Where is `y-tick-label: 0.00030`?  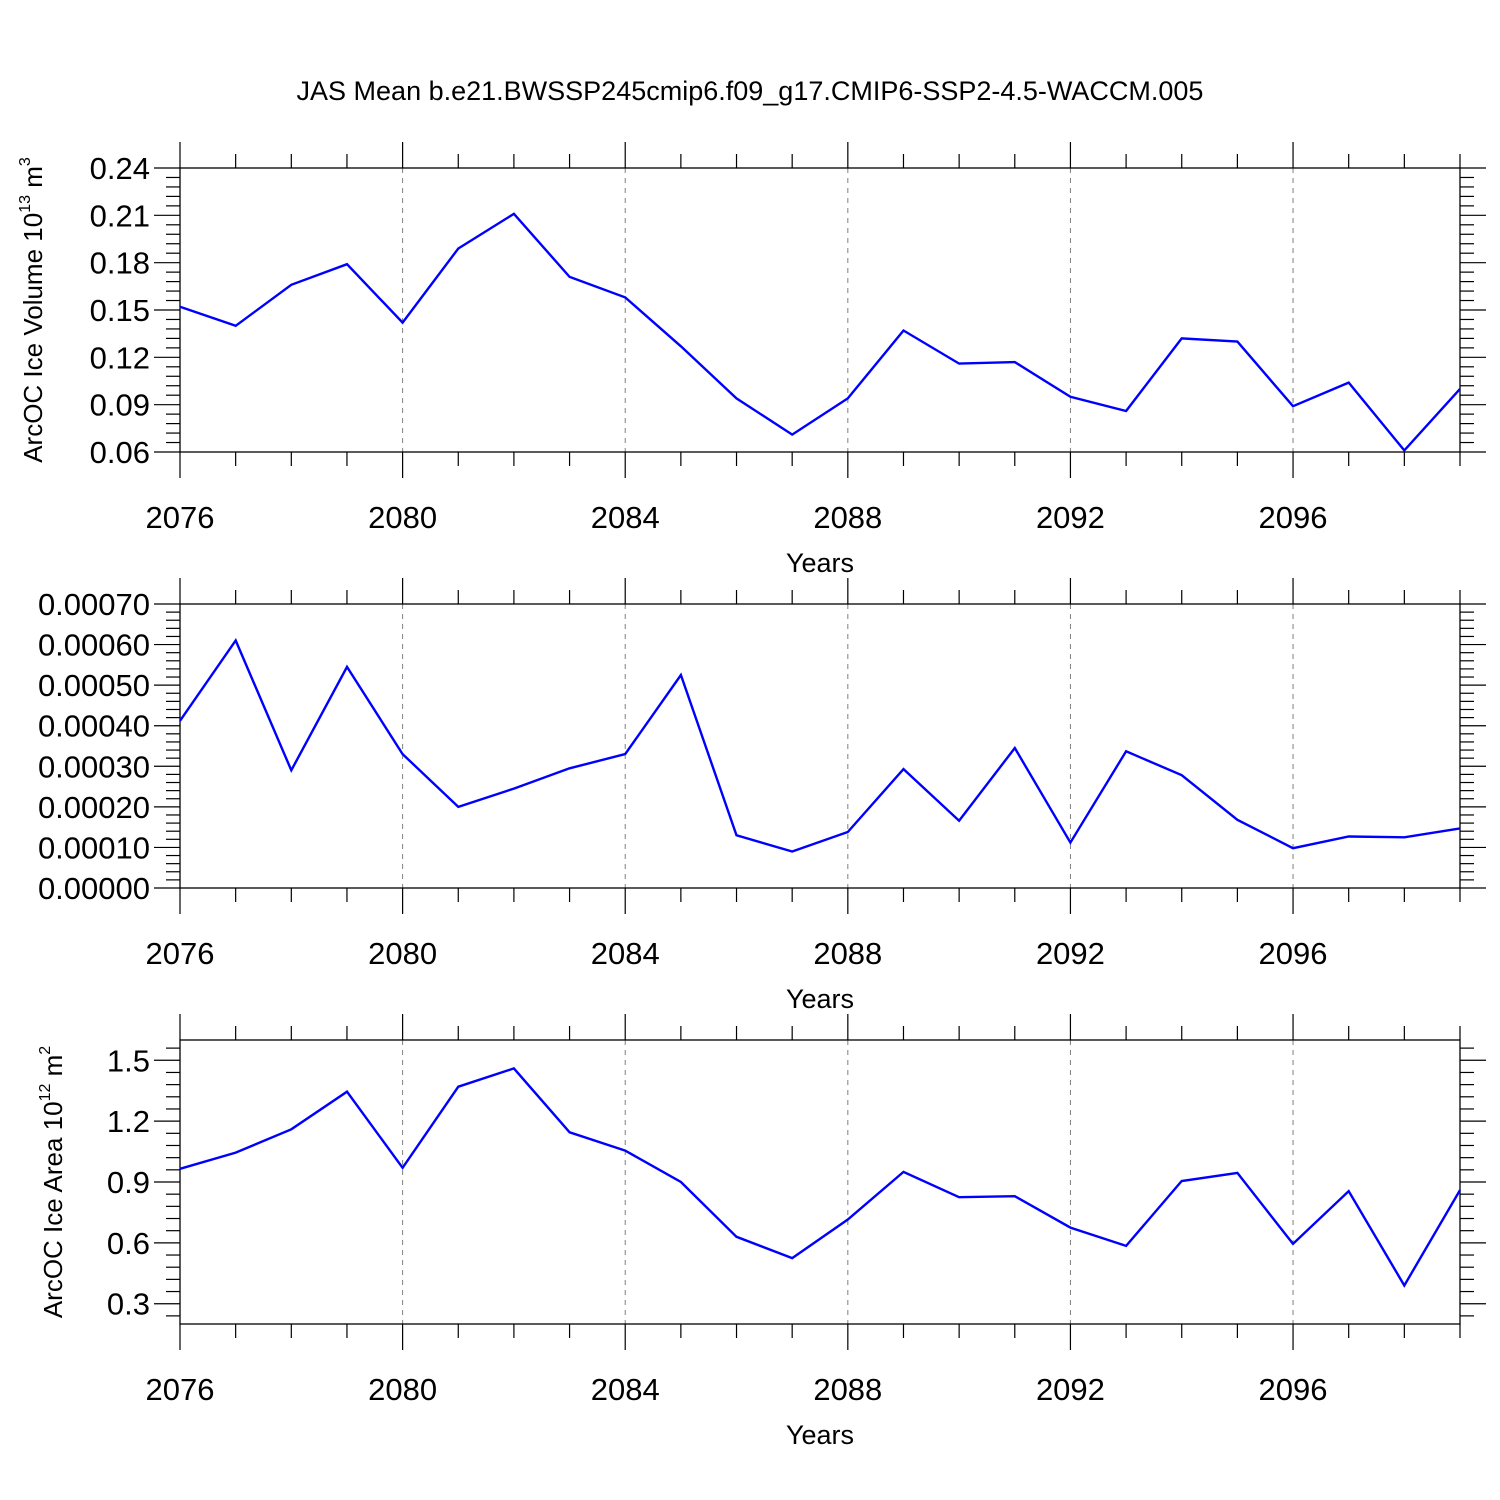 y-tick-label: 0.00030 is located at coordinates (94, 766).